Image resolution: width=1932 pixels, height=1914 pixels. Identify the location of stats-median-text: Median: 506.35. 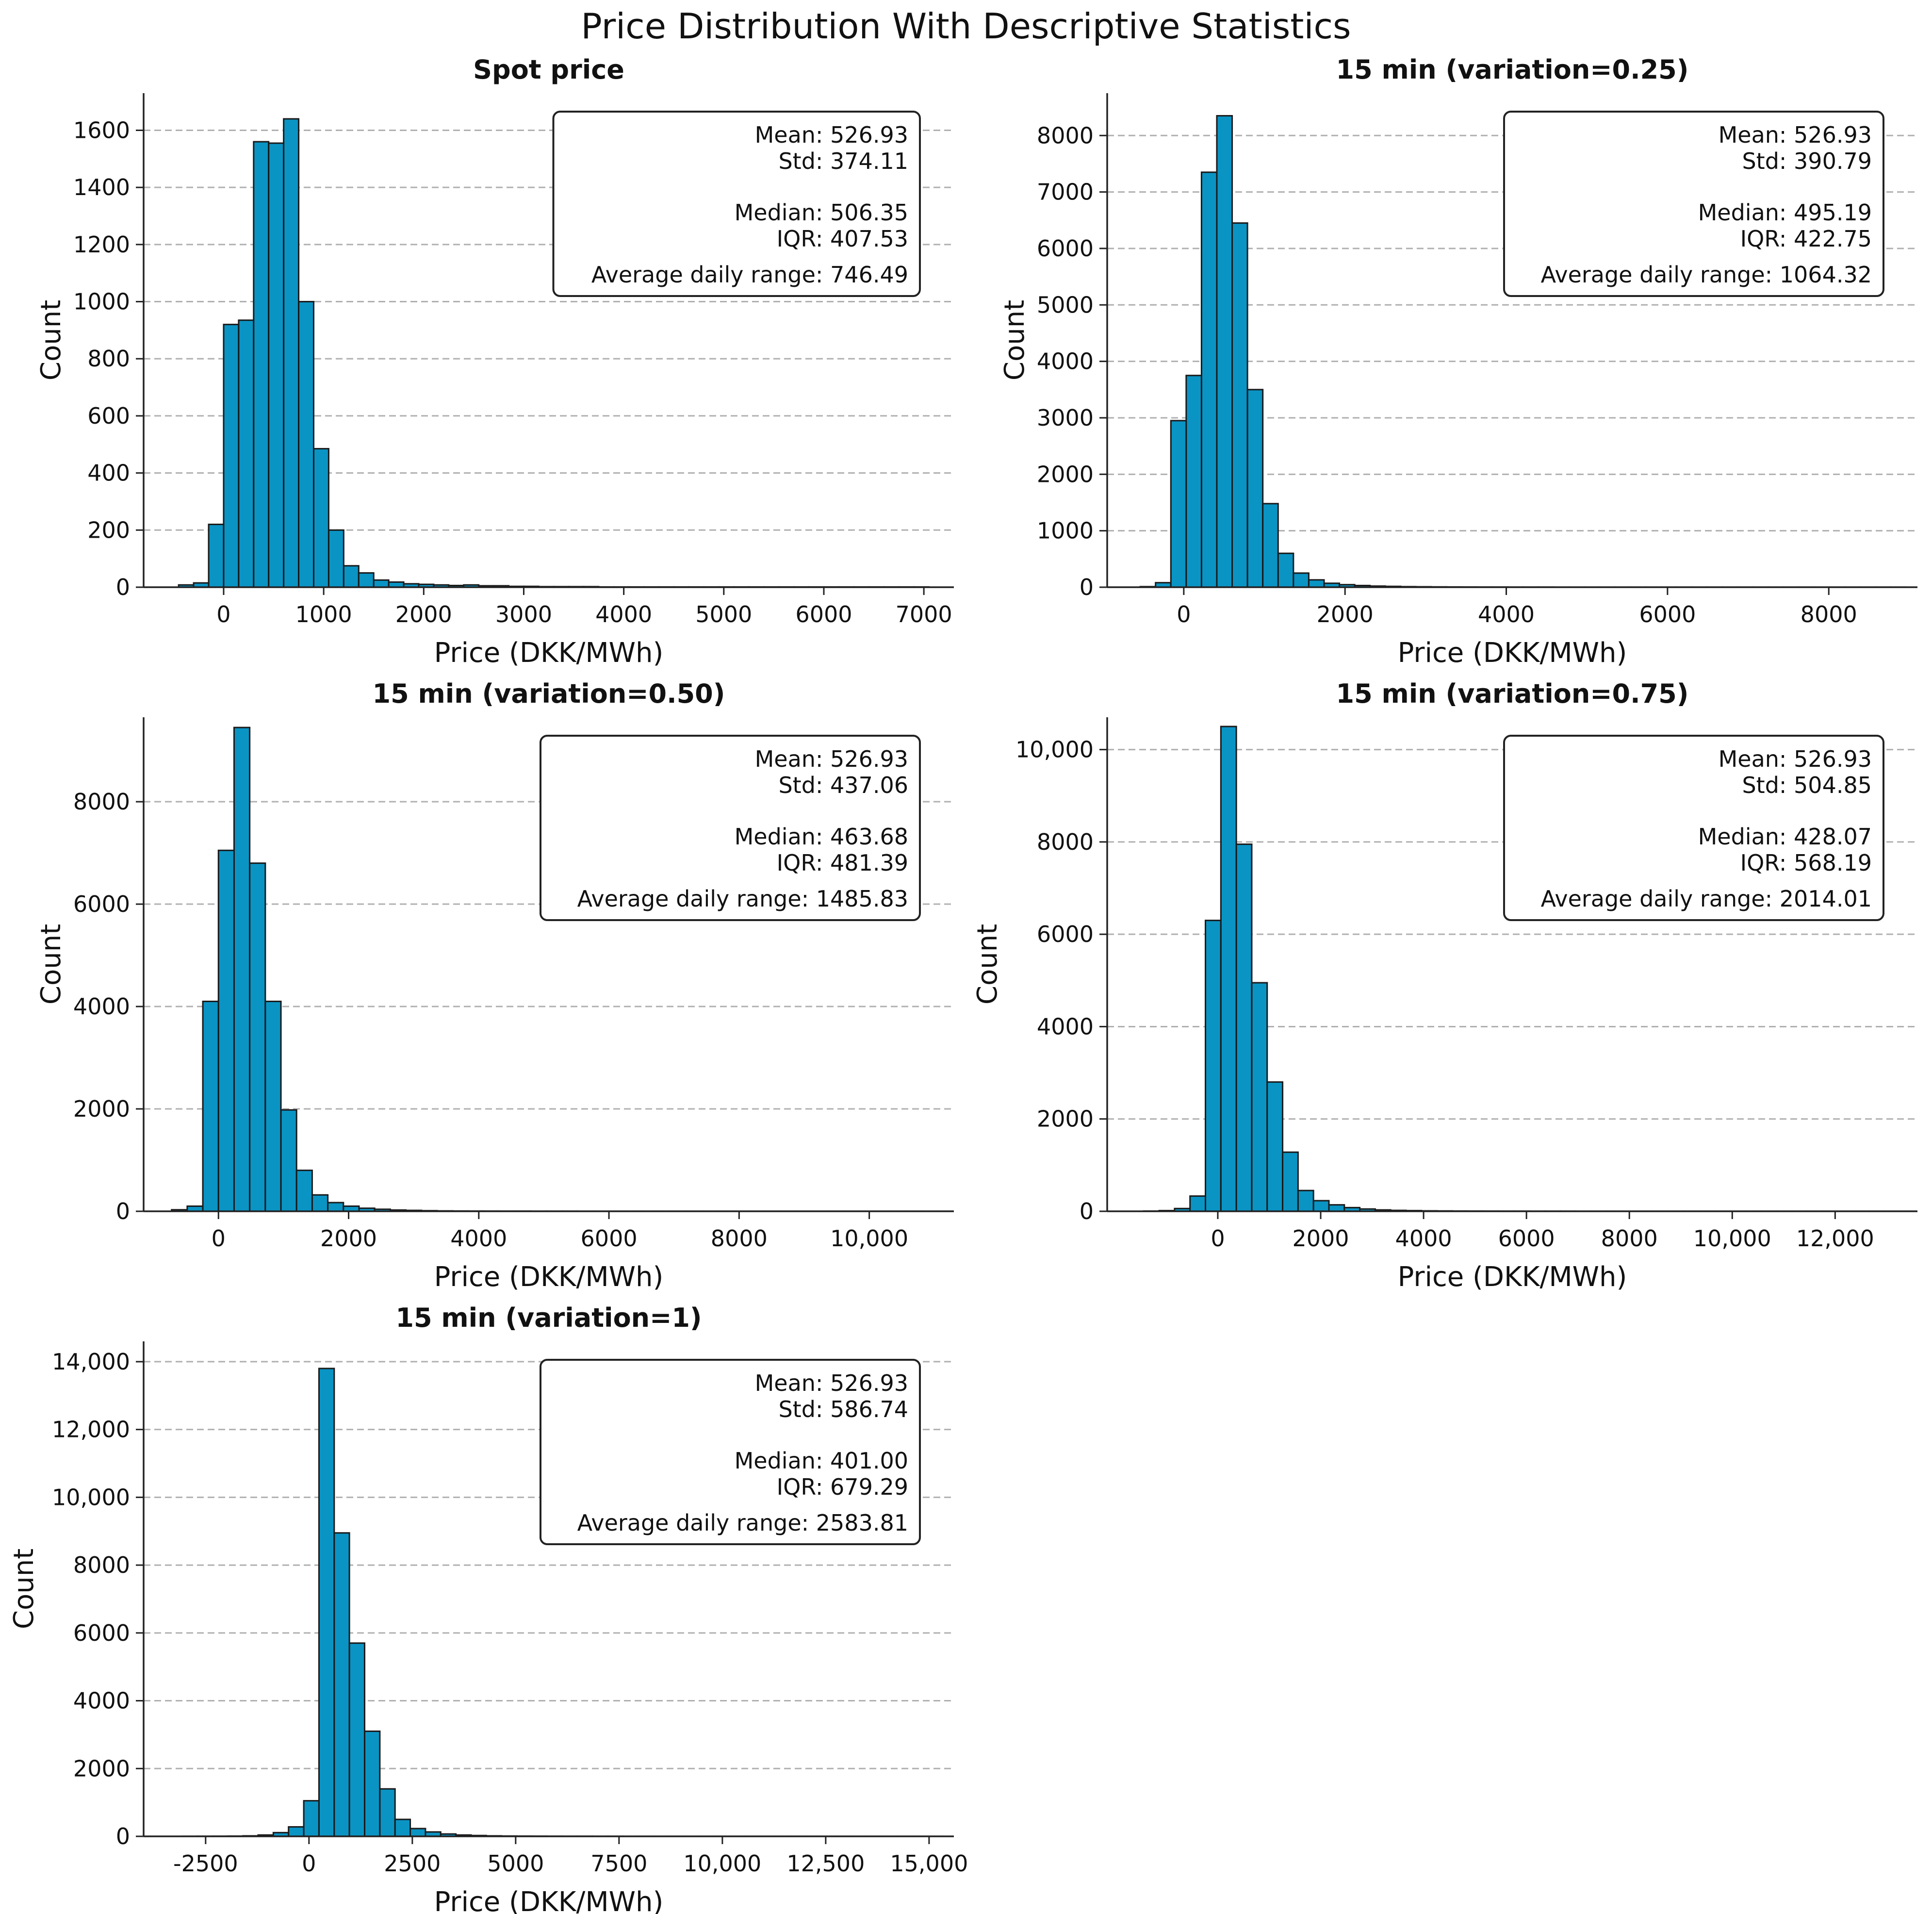
(821, 212).